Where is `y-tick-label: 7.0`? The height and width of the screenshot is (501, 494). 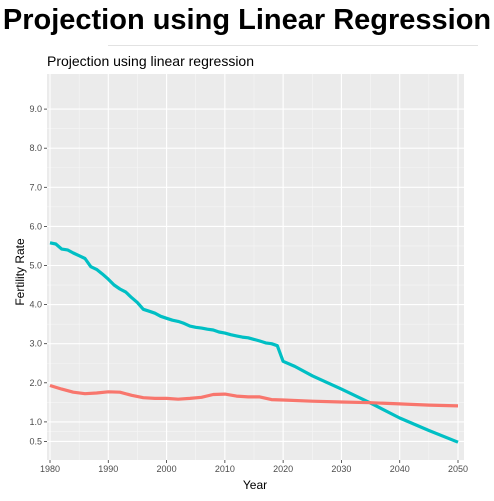 y-tick-label: 7.0 is located at coordinates (35, 187).